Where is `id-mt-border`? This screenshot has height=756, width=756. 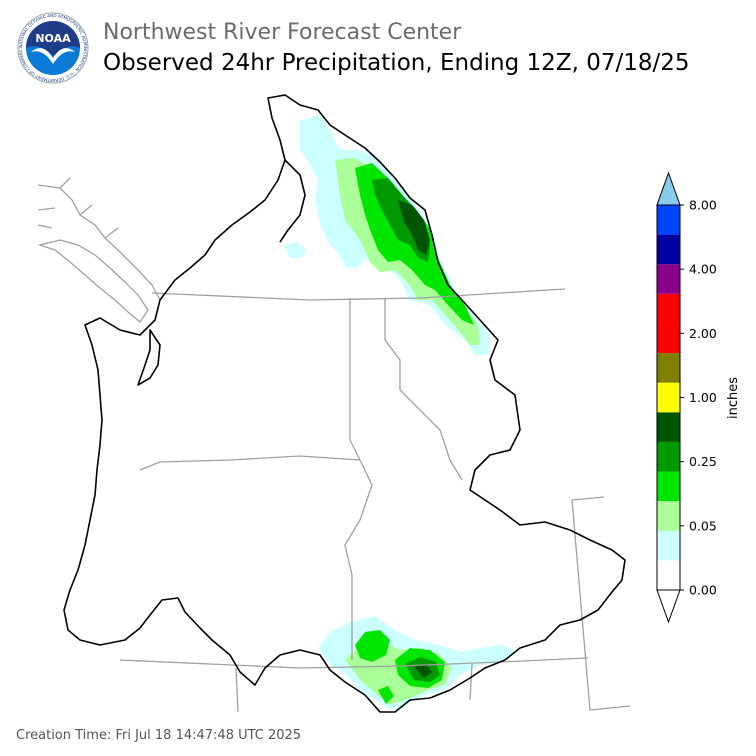 id-mt-border is located at coordinates (423, 389).